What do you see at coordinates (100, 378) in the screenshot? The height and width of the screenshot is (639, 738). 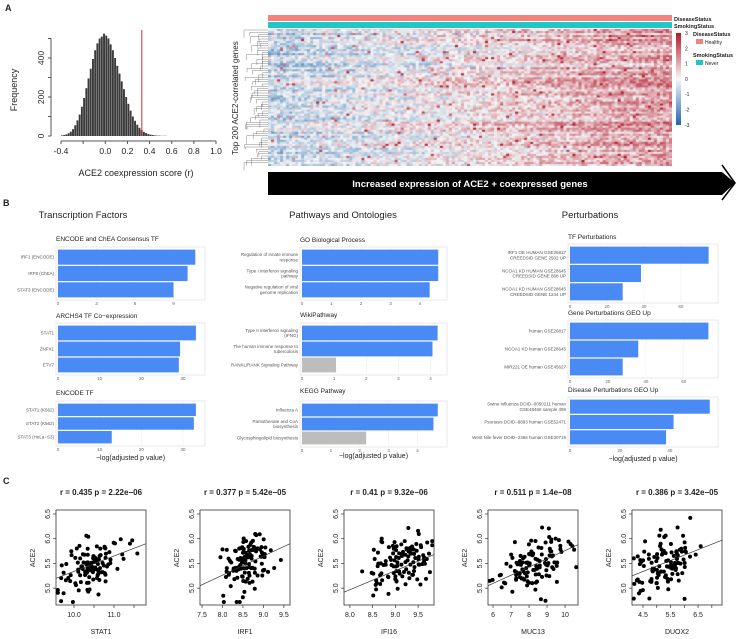 I see `x-tick-label: 10` at bounding box center [100, 378].